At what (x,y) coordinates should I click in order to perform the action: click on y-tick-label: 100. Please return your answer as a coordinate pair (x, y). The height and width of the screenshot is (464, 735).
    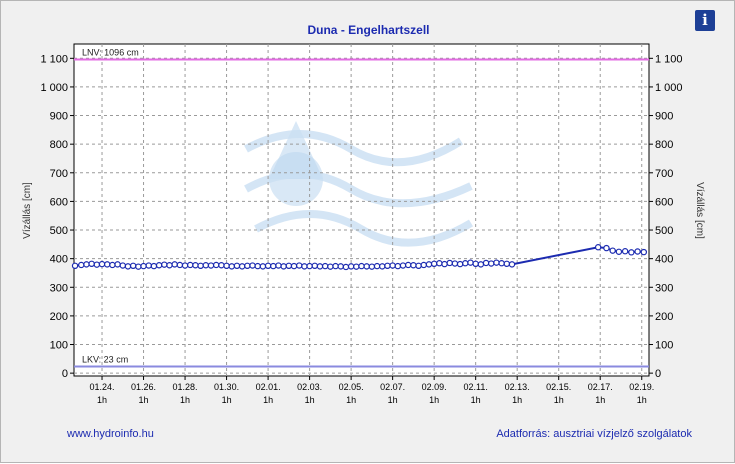
    Looking at the image, I should click on (664, 346).